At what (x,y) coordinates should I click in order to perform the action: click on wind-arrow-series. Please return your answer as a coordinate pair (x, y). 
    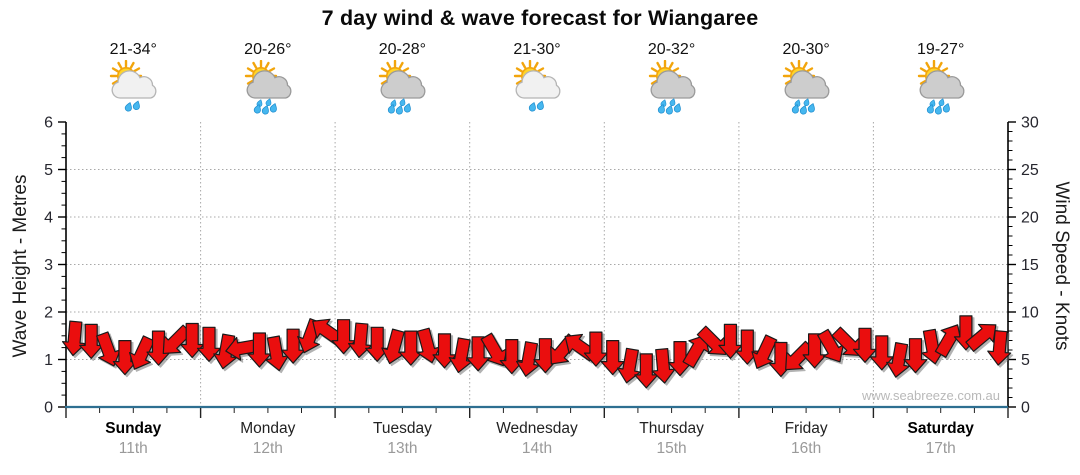
    Looking at the image, I should click on (536, 352).